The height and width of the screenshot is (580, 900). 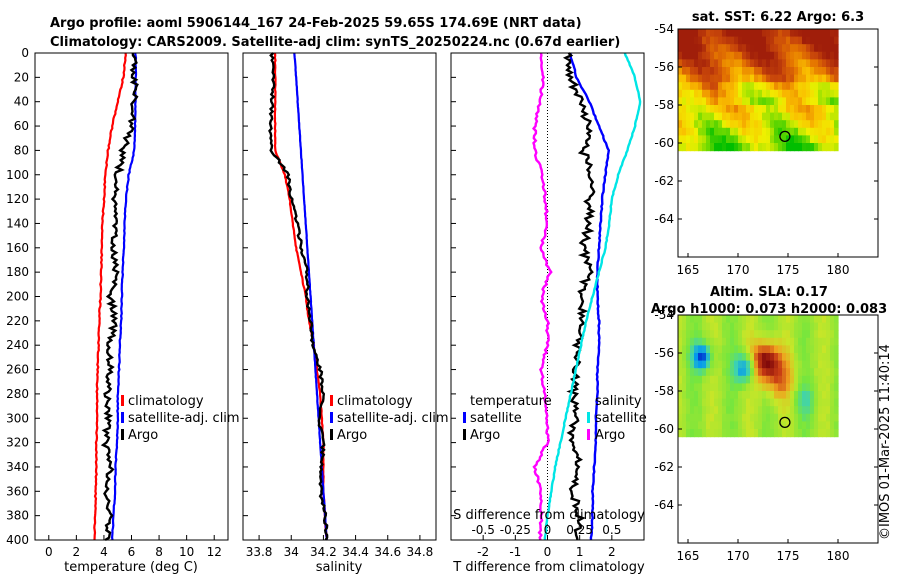 What do you see at coordinates (21, 150) in the screenshot?
I see `y-tick-label: 80` at bounding box center [21, 150].